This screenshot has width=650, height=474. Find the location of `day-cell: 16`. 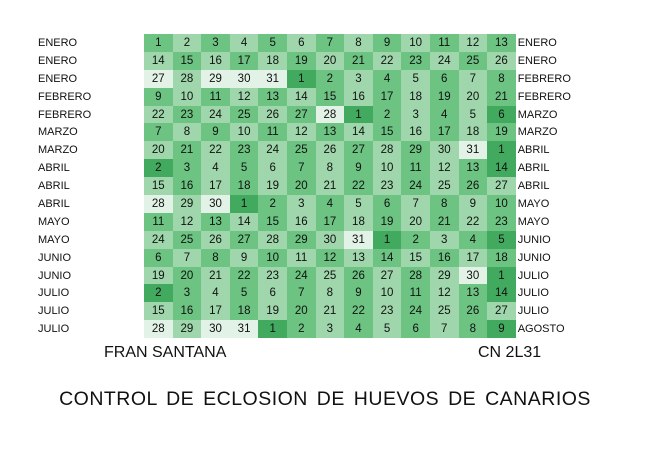

day-cell: 16 is located at coordinates (187, 186).